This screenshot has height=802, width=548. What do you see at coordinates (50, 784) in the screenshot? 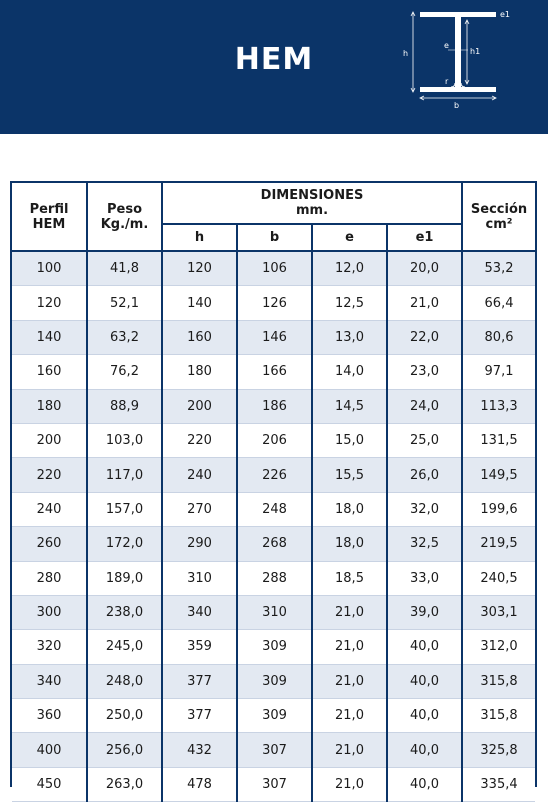
I see `cell-perfil: 450` at bounding box center [50, 784].